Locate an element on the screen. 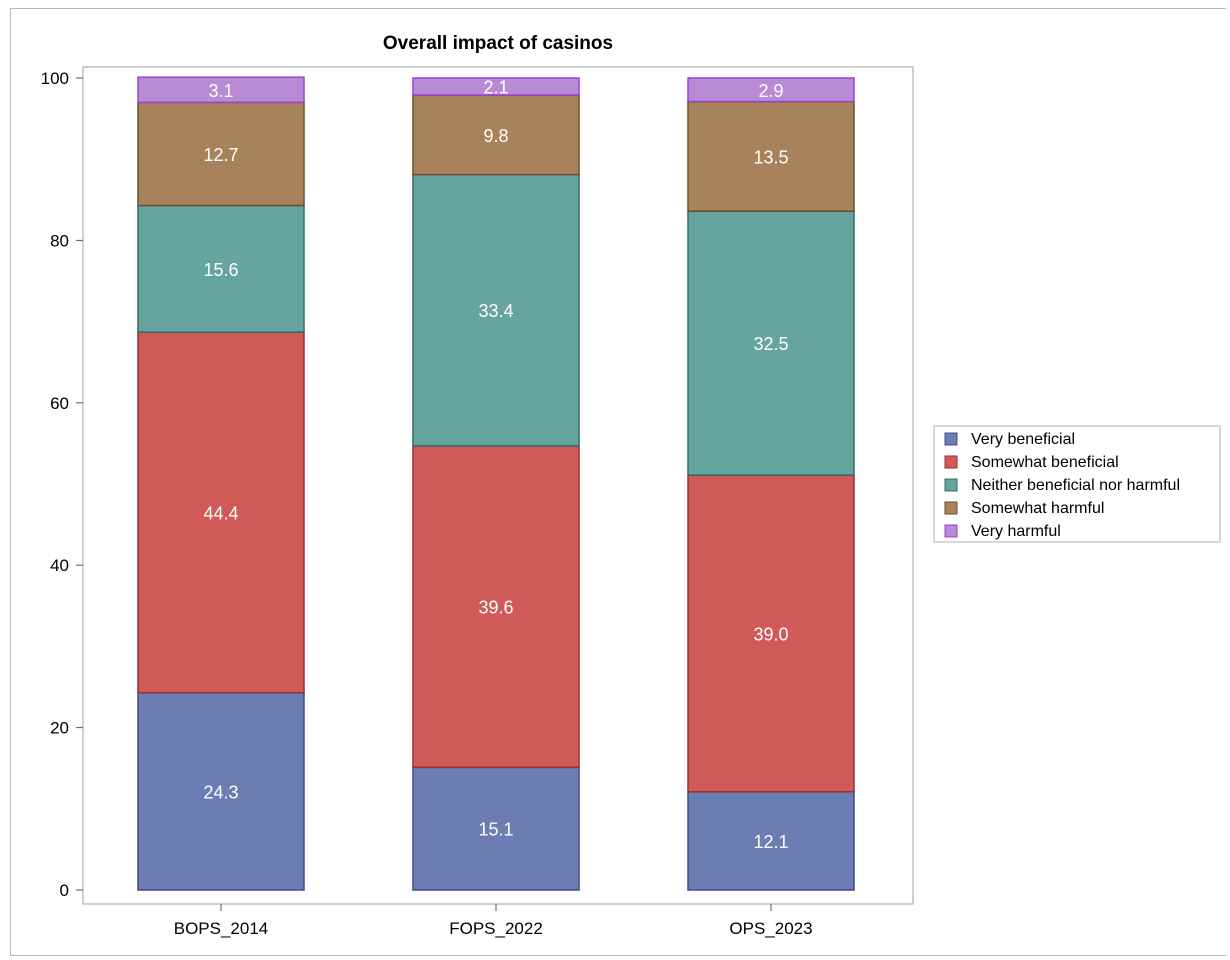 The height and width of the screenshot is (960, 1230). x-tick-label: FOPS_2022 is located at coordinates (496, 928).